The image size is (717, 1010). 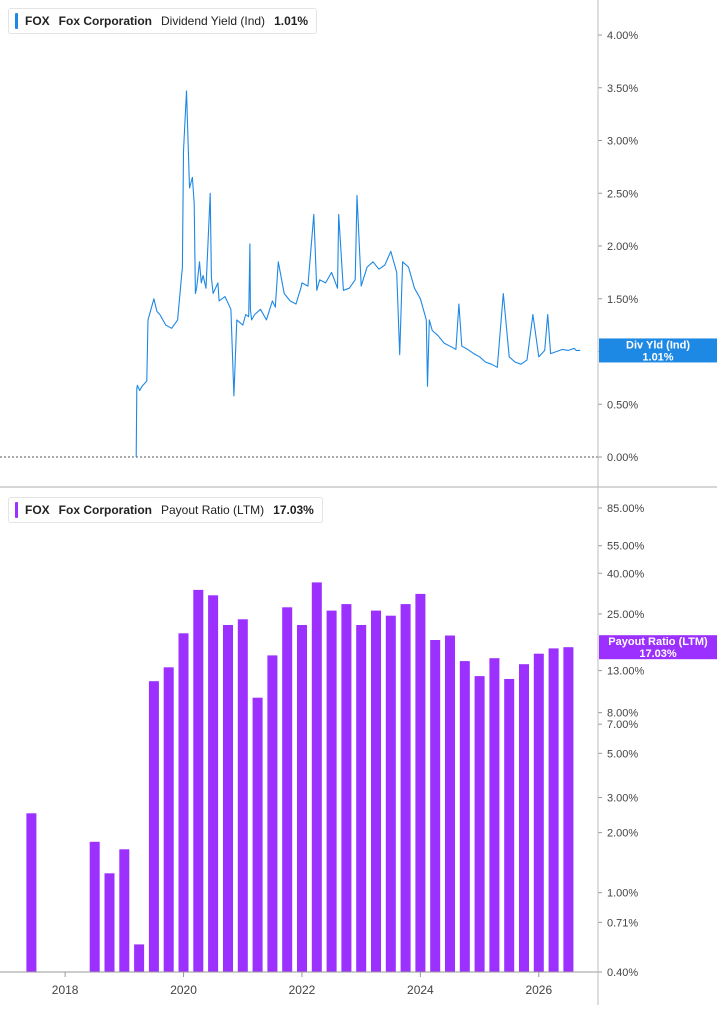 What do you see at coordinates (622, 754) in the screenshot?
I see `y-tick-label: 5.00%` at bounding box center [622, 754].